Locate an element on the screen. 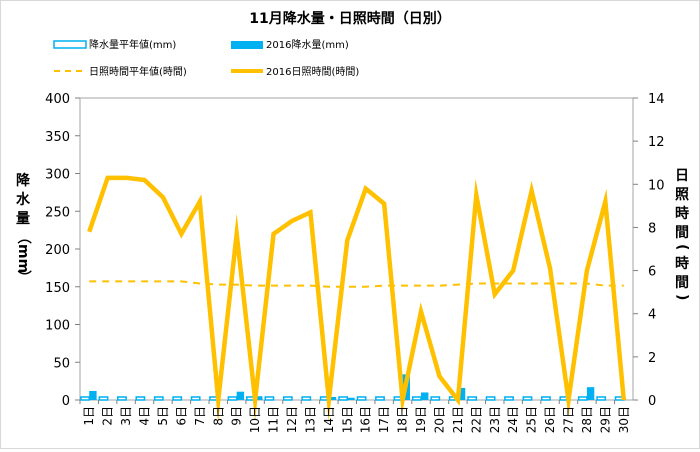 The width and height of the screenshot is (700, 452). x-tick-label: 21日 is located at coordinates (458, 419).